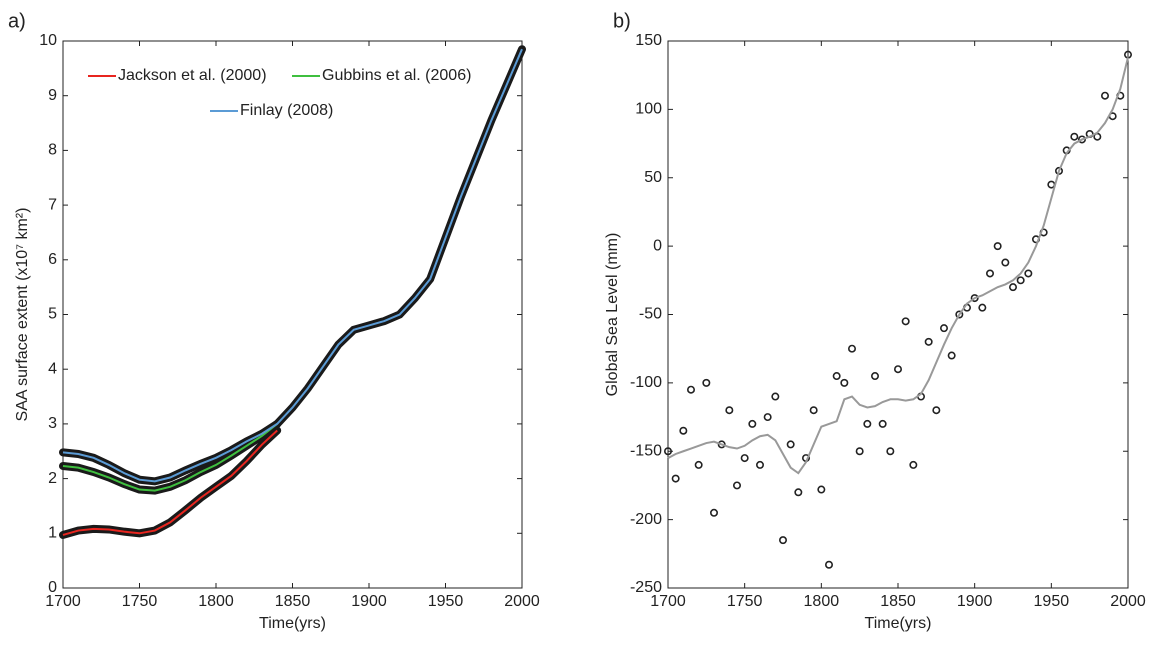 This screenshot has width=1154, height=645. I want to click on y-tick-label: 9, so click(52, 95).